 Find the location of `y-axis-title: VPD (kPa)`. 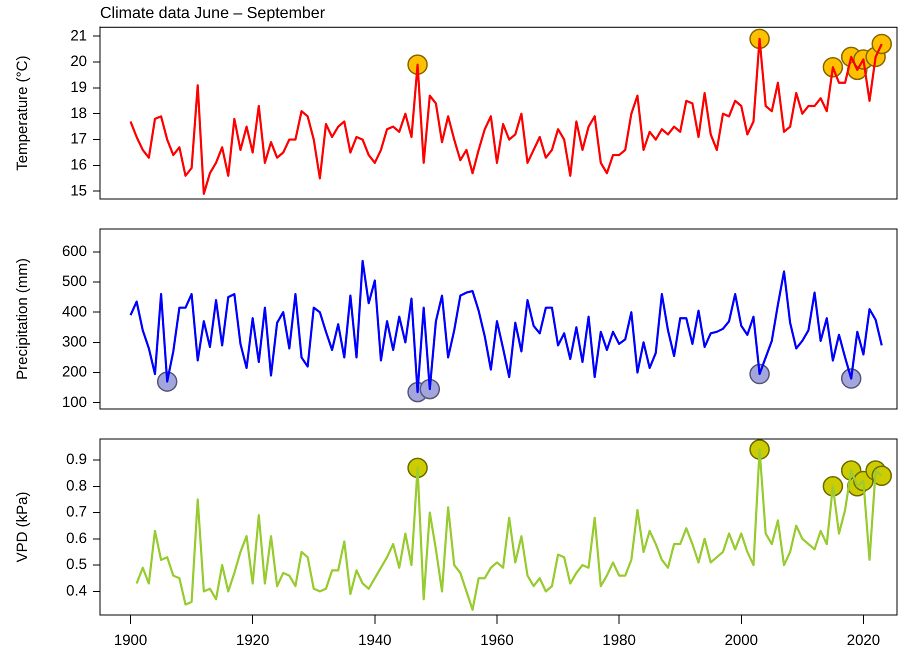

y-axis-title: VPD (kPa) is located at coordinates (23, 527).